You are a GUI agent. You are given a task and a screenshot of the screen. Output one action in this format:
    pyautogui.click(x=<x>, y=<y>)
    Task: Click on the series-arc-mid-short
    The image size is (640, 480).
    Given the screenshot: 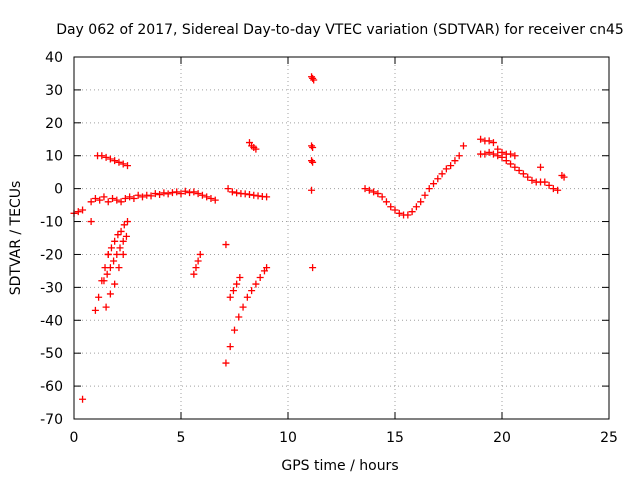 What is the action you would take?
    pyautogui.click(x=197, y=264)
    